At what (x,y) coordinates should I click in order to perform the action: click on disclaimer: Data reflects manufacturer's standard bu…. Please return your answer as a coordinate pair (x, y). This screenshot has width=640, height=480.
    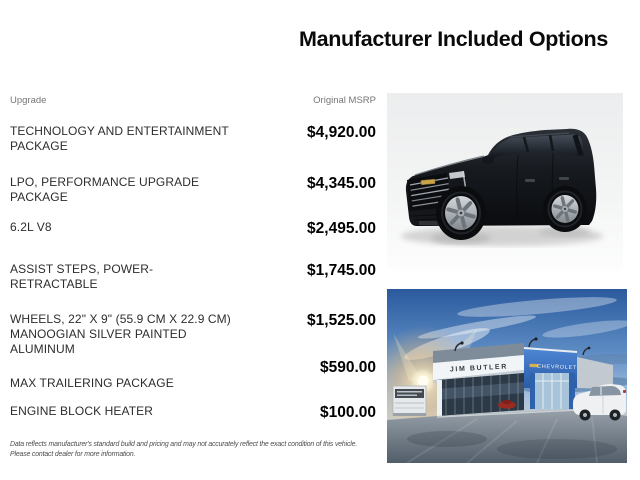
    Looking at the image, I should click on (193, 450).